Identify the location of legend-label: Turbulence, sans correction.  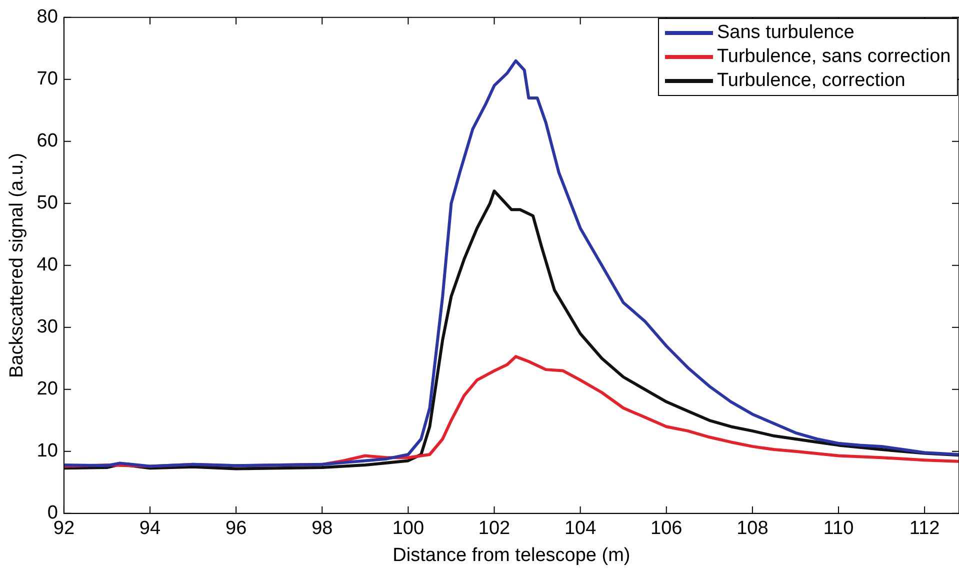
(834, 57).